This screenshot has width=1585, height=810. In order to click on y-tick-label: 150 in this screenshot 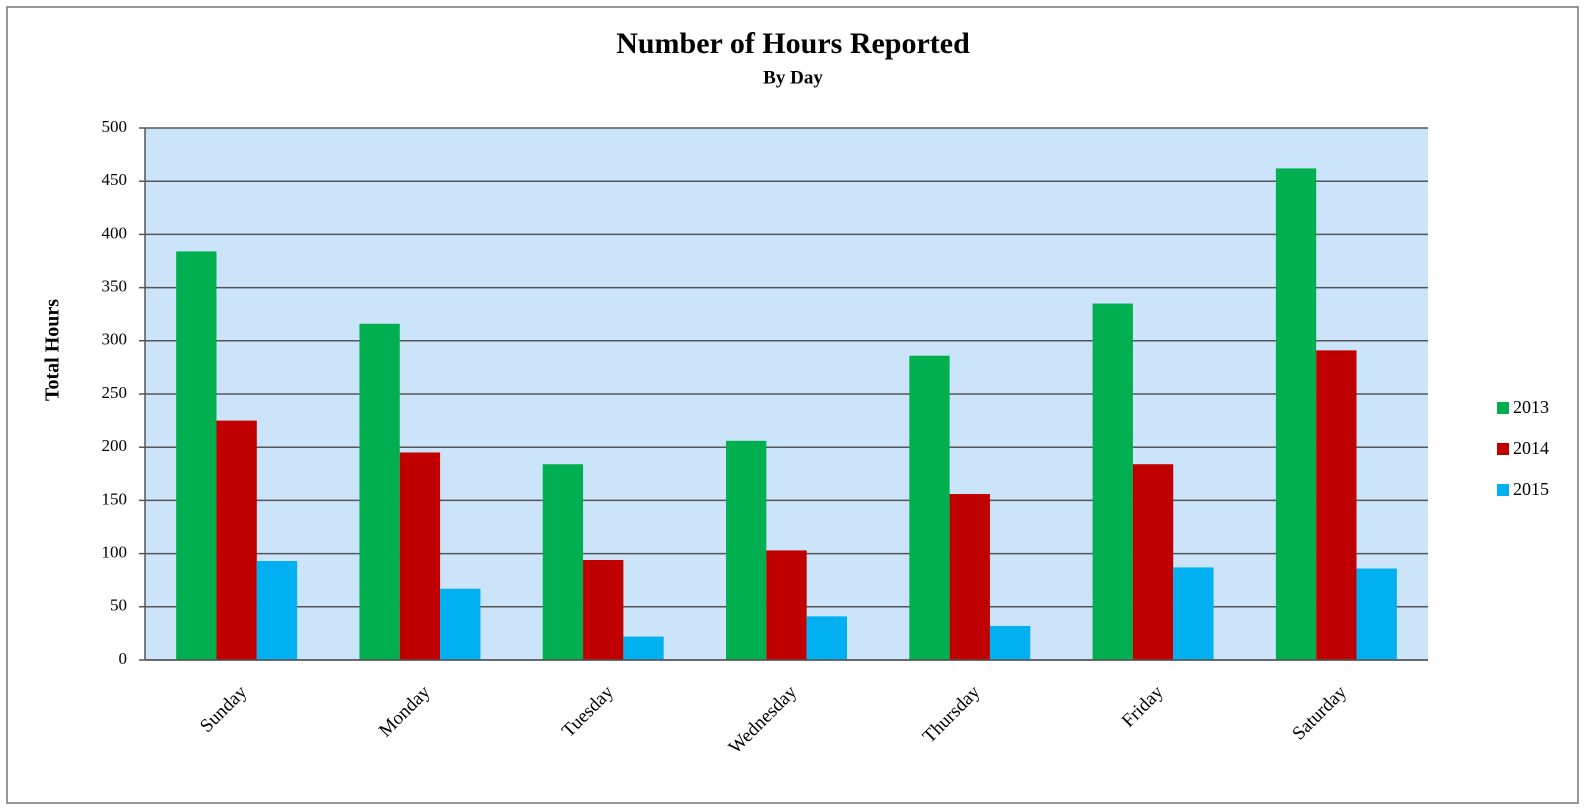, I will do `click(115, 498)`.